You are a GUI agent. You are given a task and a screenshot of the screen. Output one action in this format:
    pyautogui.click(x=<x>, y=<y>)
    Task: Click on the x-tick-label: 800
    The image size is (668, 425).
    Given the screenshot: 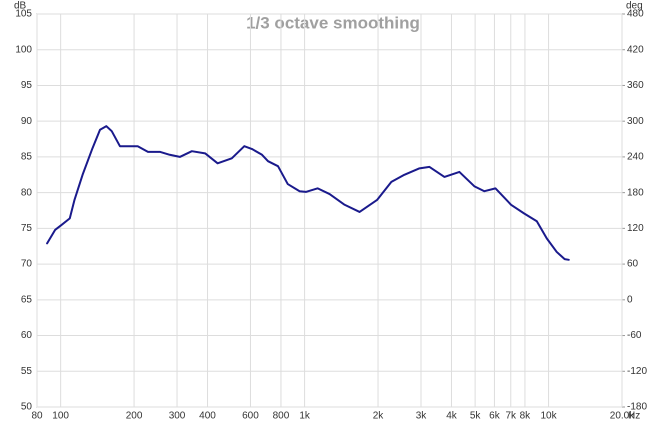 What is the action you would take?
    pyautogui.click(x=281, y=416)
    